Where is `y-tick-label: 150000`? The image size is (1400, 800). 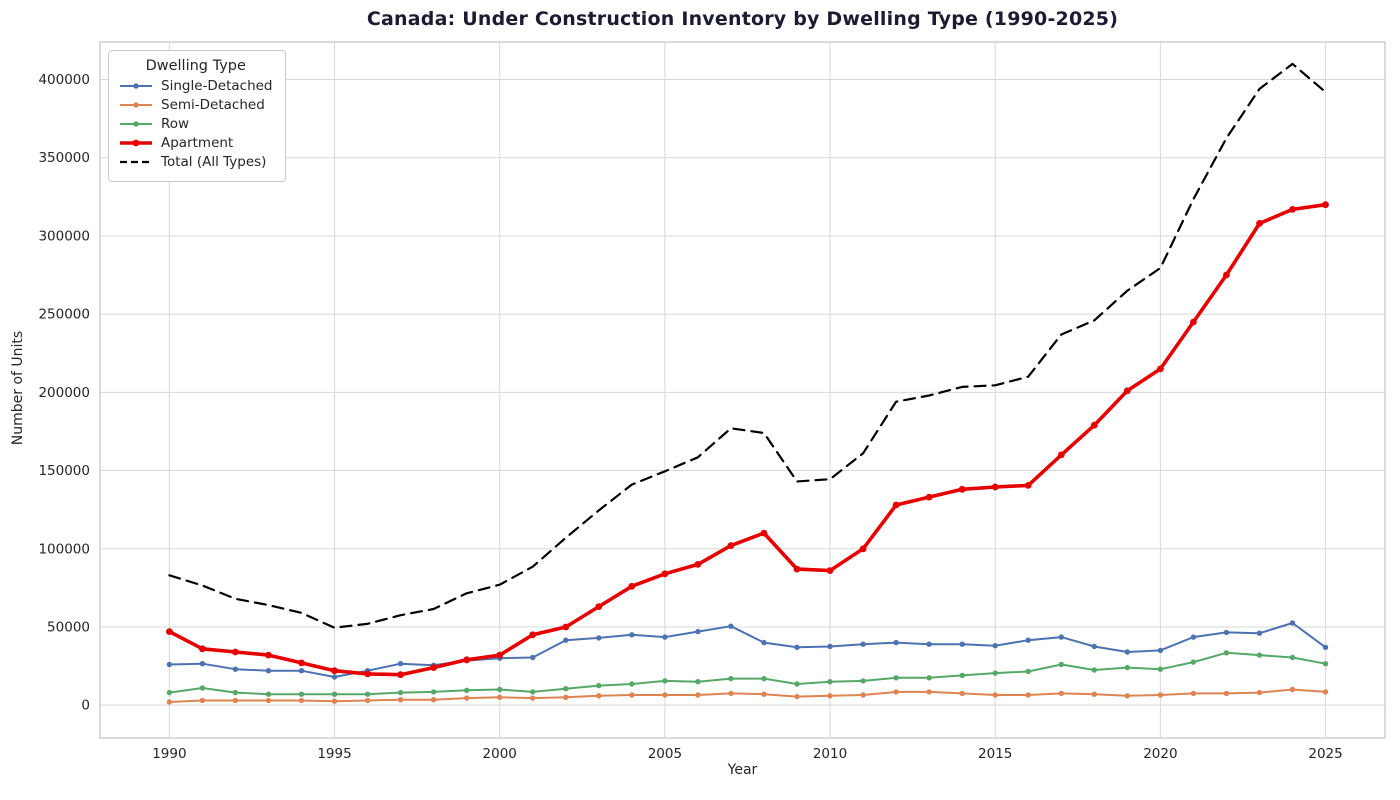 y-tick-label: 150000 is located at coordinates (64, 471).